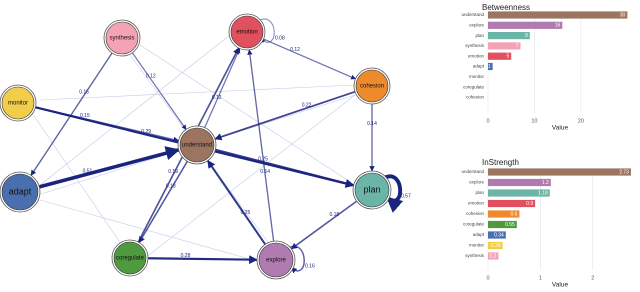 Image resolution: width=640 pixels, height=292 pixels. Describe the element at coordinates (592, 278) in the screenshot. I see `x-tick-label: 2` at that location.